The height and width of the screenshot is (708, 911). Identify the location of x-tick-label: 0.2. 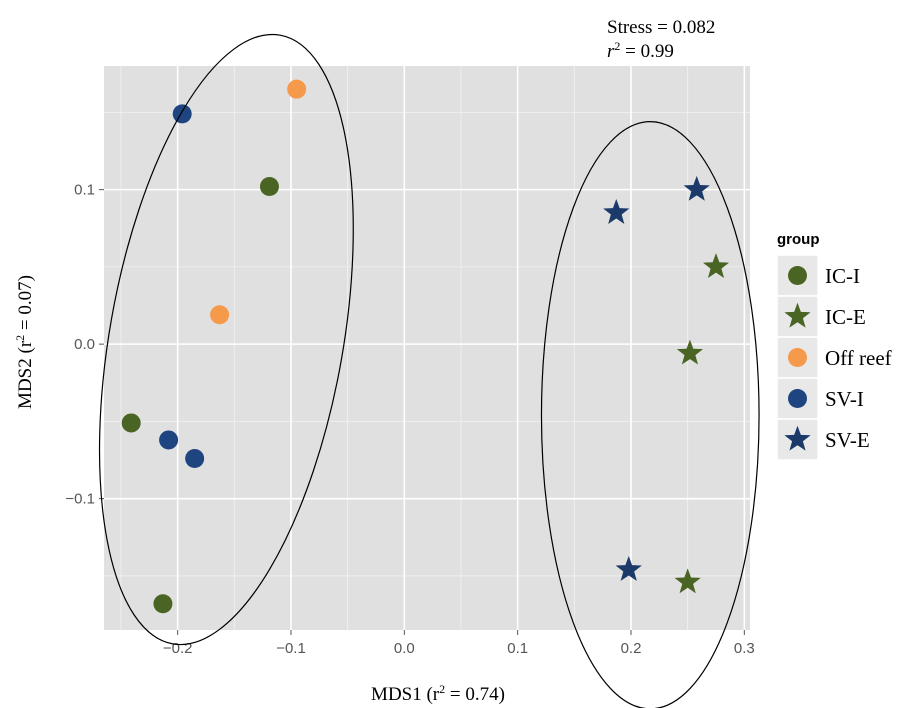
(631, 648).